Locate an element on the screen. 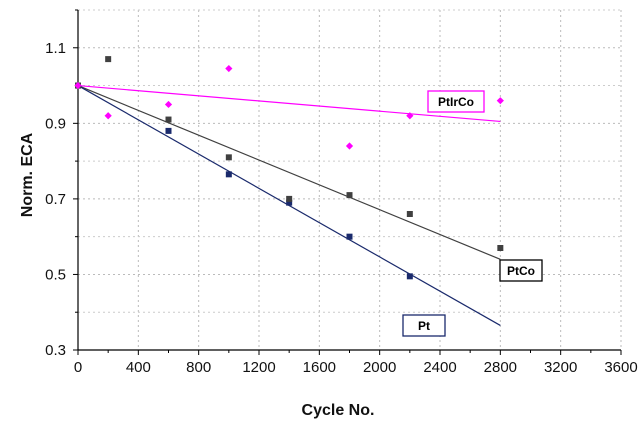 This screenshot has height=421, width=639. ptco-label-box is located at coordinates (521, 270).